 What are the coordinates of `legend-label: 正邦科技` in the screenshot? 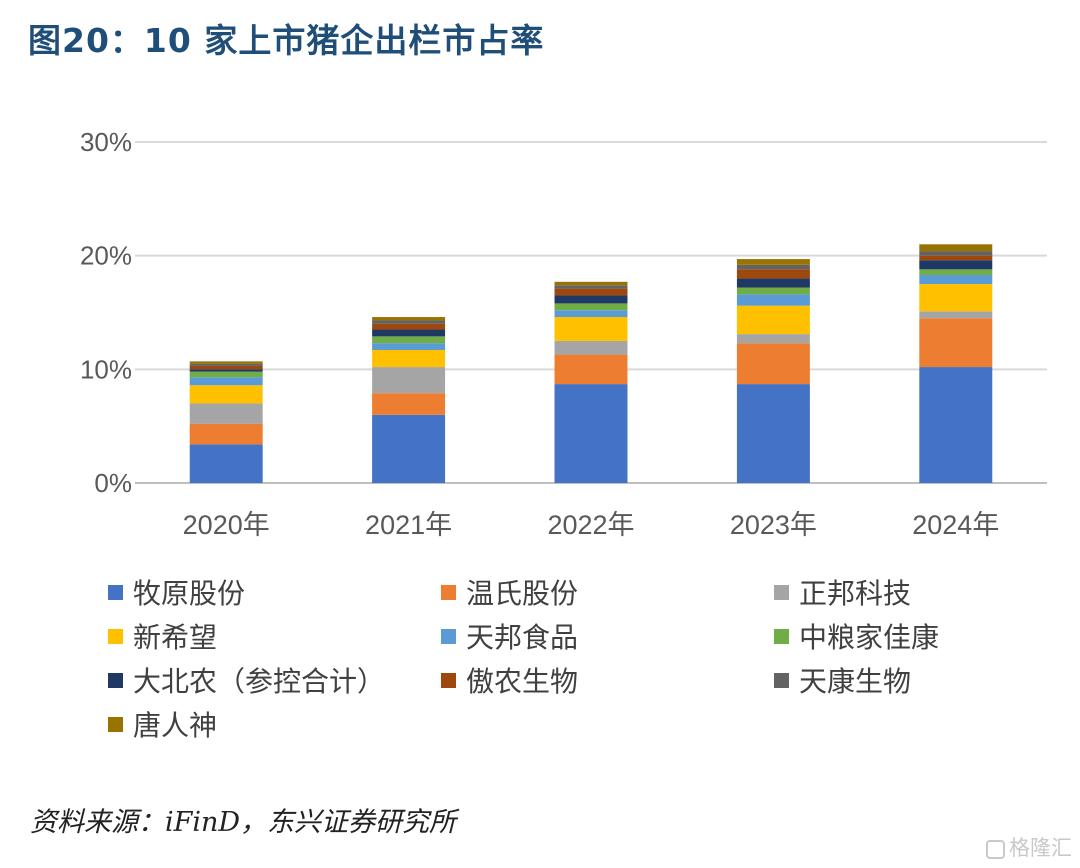 It's located at (855, 593).